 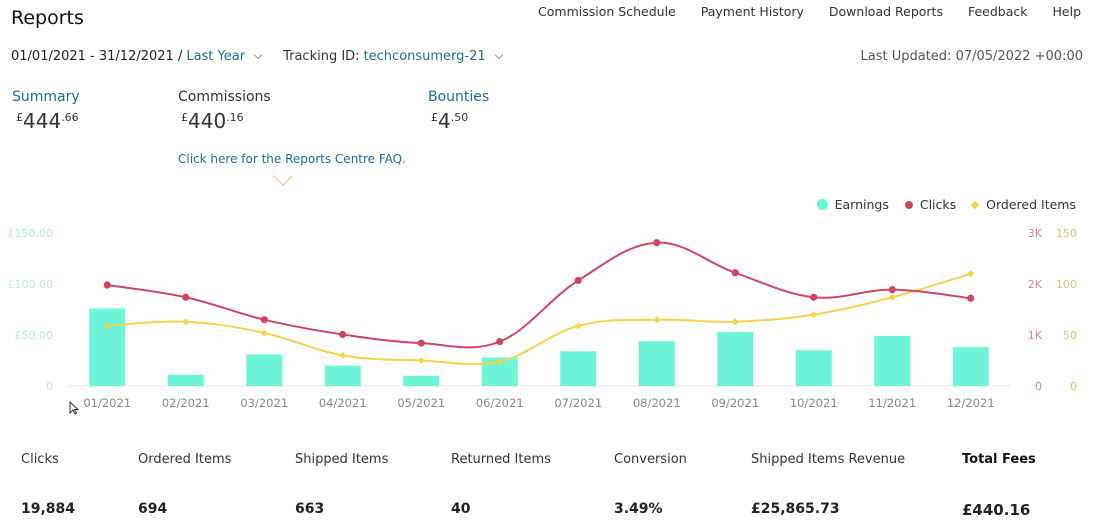 What do you see at coordinates (321, 56) in the screenshot?
I see `tracking-id-label: Tracking ID:` at bounding box center [321, 56].